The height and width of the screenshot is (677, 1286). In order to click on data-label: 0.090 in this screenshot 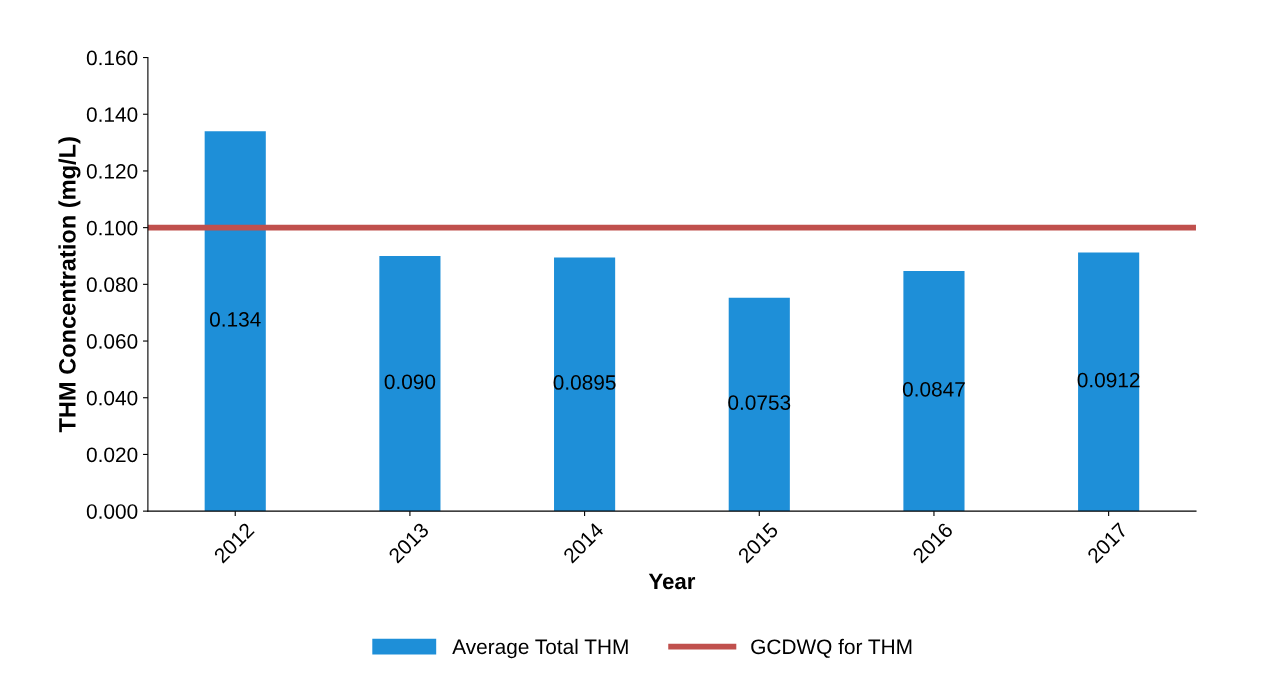, I will do `click(410, 382)`.